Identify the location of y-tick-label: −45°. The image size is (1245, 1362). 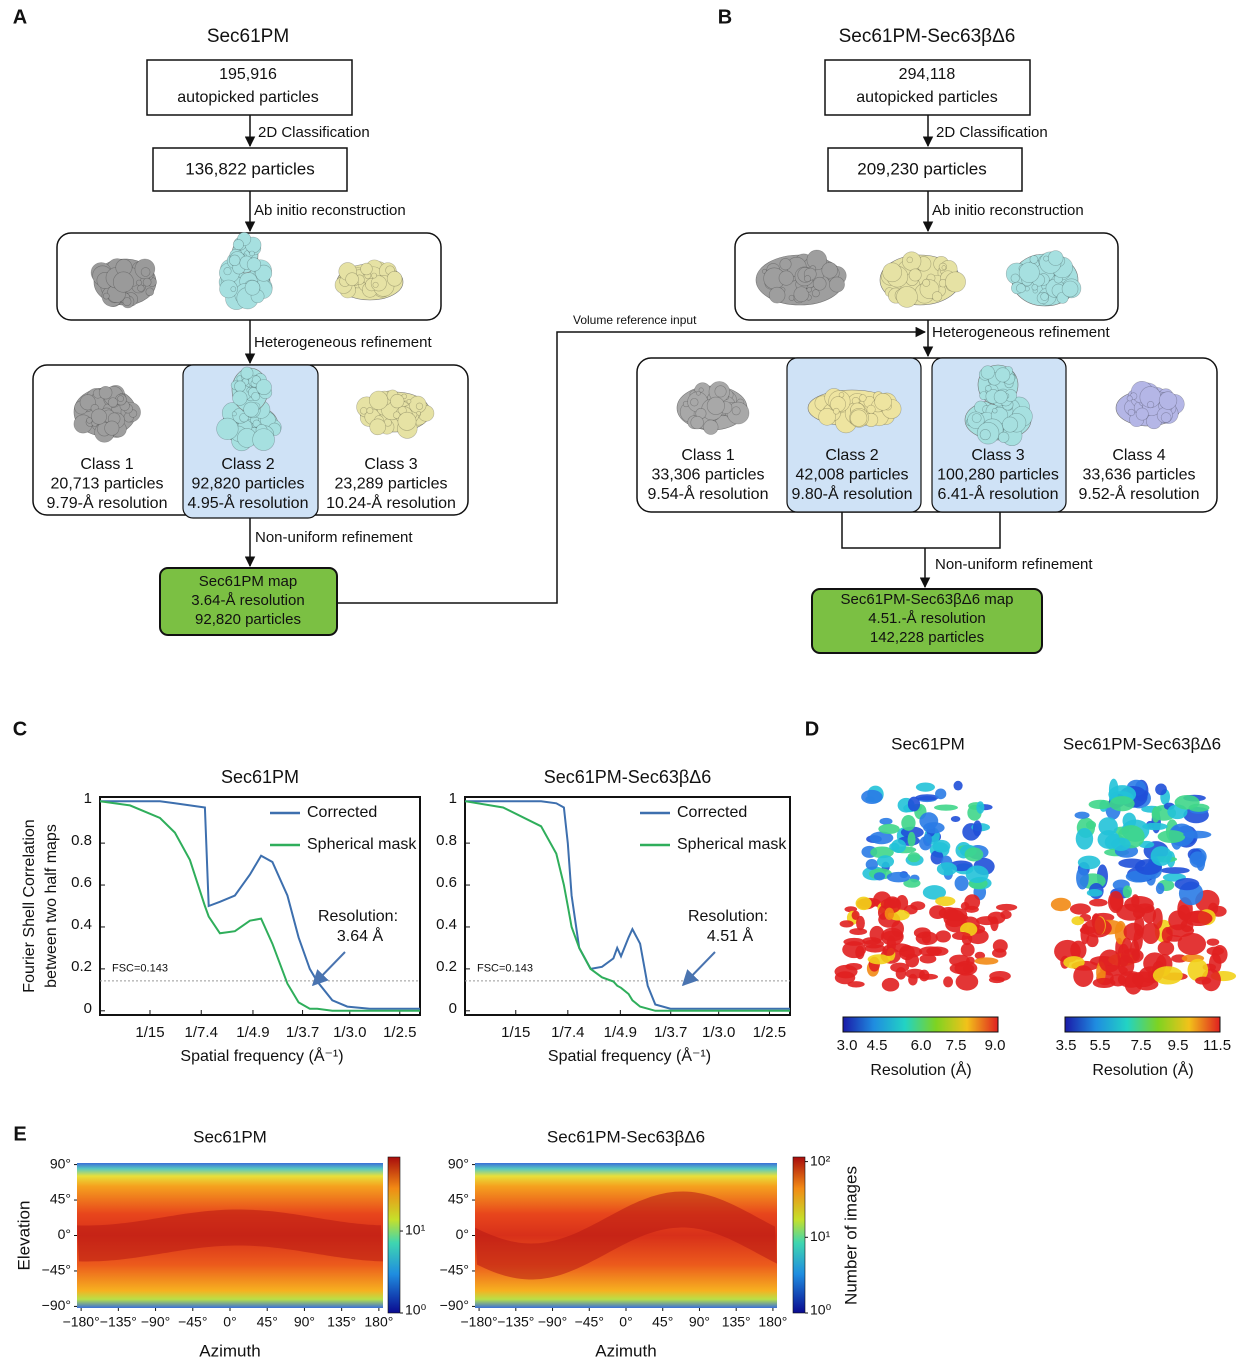
(454, 1270).